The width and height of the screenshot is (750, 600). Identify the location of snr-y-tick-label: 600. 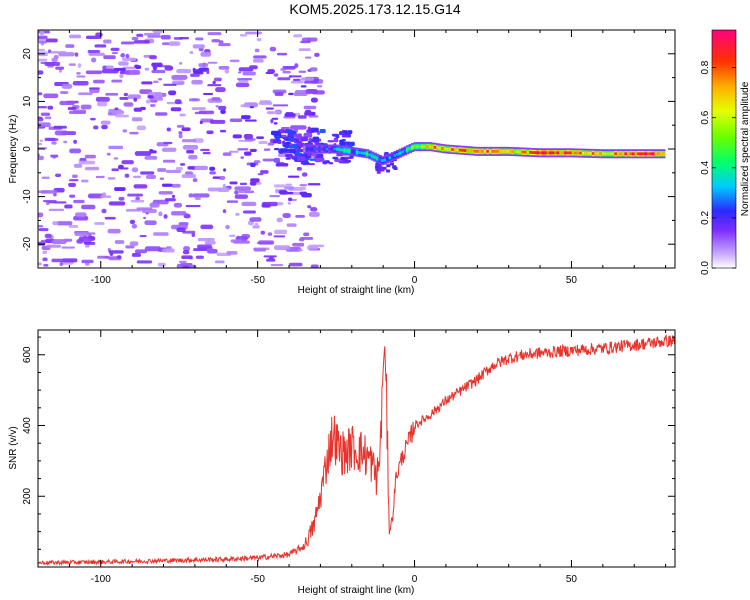
(27, 354).